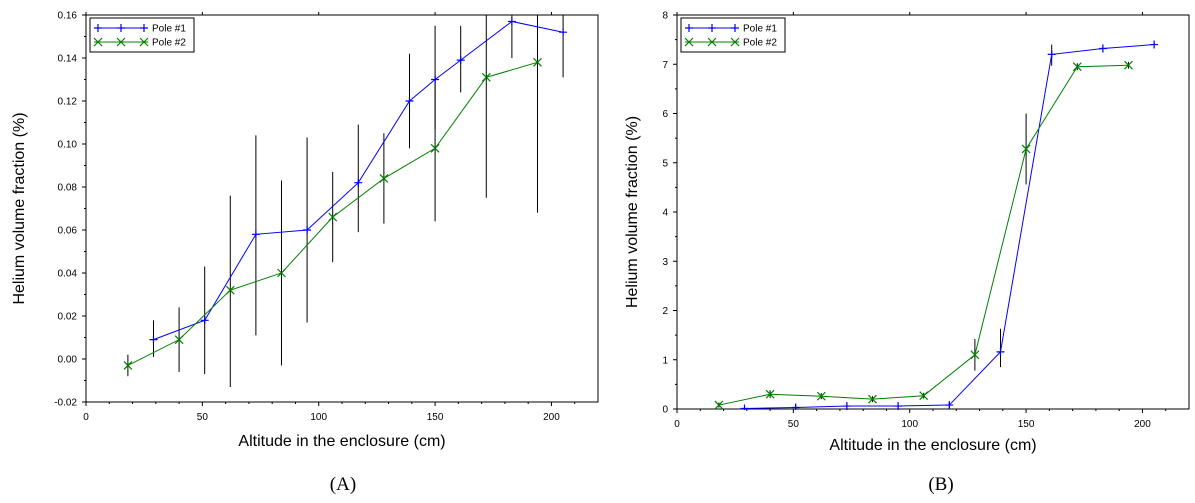 The width and height of the screenshot is (1195, 503). I want to click on y-tick-label: 0, so click(665, 410).